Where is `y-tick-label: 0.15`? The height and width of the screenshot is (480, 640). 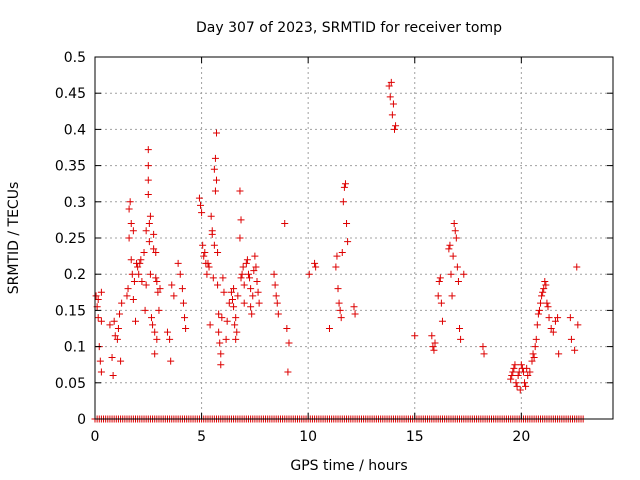
y-tick-label: 0.15 is located at coordinates (70, 311).